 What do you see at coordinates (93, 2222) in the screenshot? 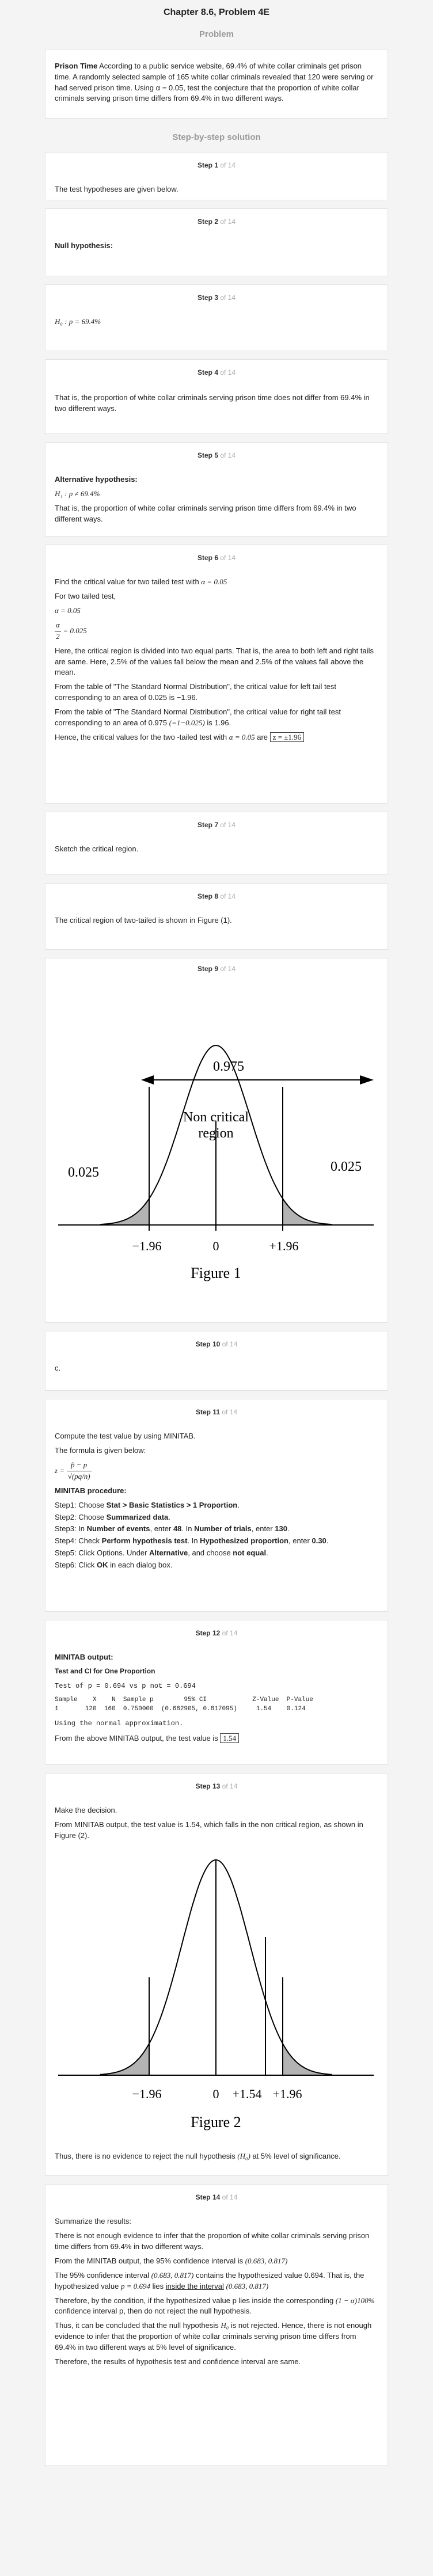
I see `step14-line1: Summarize the results:` at bounding box center [93, 2222].